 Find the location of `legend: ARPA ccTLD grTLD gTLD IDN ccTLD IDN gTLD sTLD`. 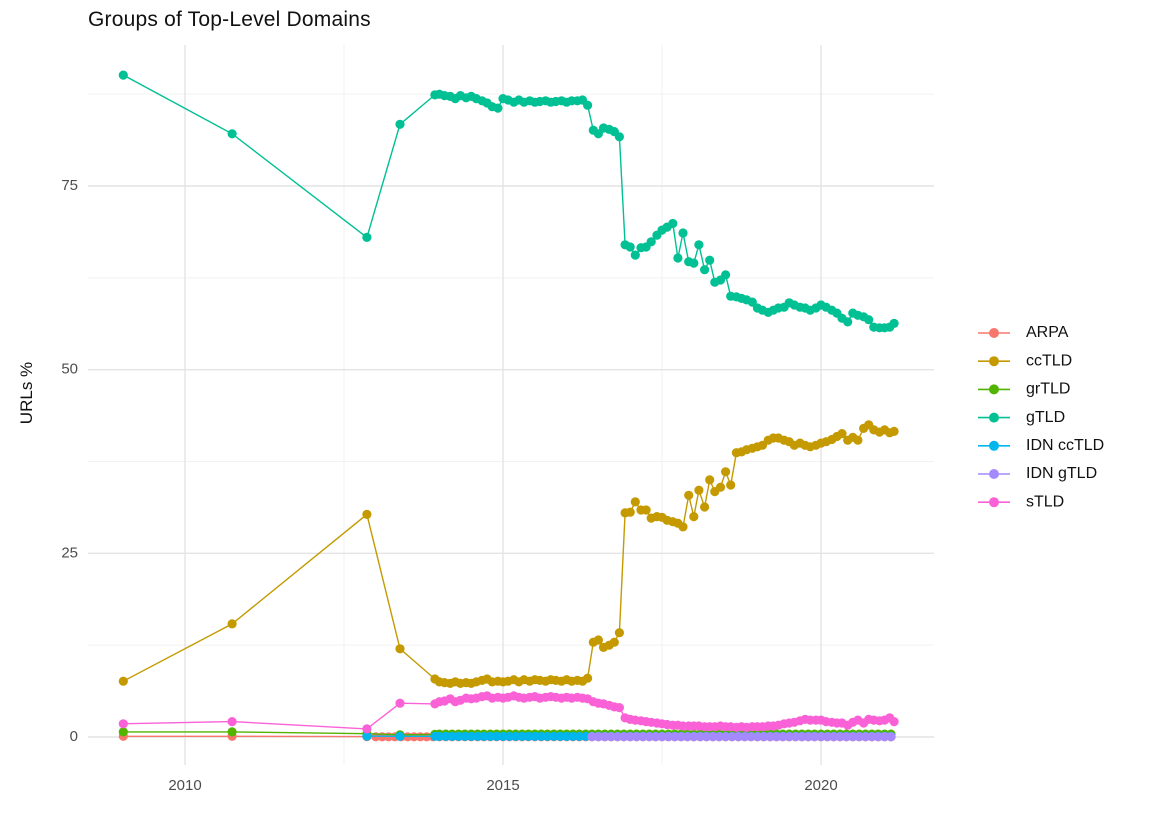

legend: ARPA ccTLD grTLD gTLD IDN ccTLD IDN gTLD sTLD is located at coordinates (1041, 417).